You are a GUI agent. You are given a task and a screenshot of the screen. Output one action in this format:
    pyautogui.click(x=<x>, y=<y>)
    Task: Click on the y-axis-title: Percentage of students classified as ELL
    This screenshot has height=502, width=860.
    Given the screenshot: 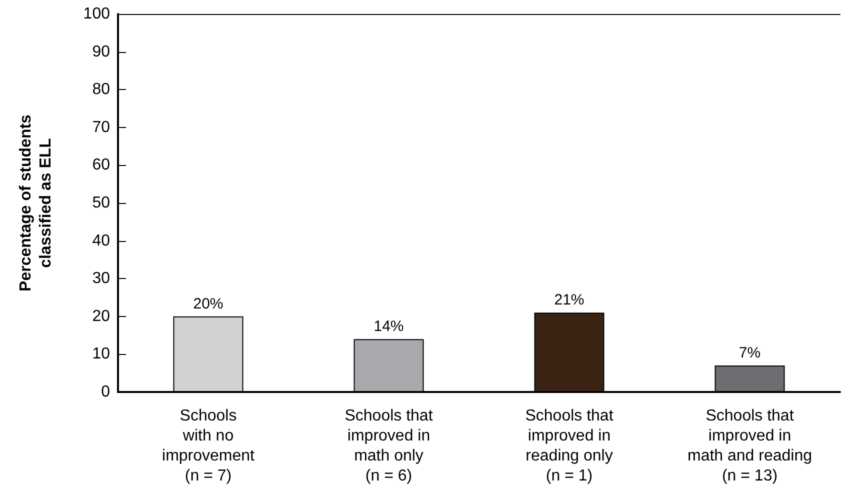 What is the action you would take?
    pyautogui.click(x=36, y=203)
    